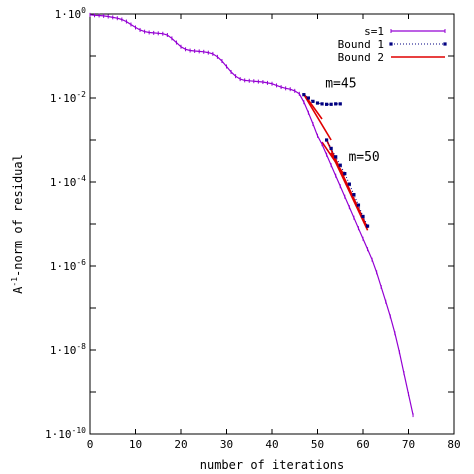 Image resolution: width=474 pixels, height=474 pixels. I want to click on y-tick-label: 1·10⁻¹⁰, so click(65, 433).